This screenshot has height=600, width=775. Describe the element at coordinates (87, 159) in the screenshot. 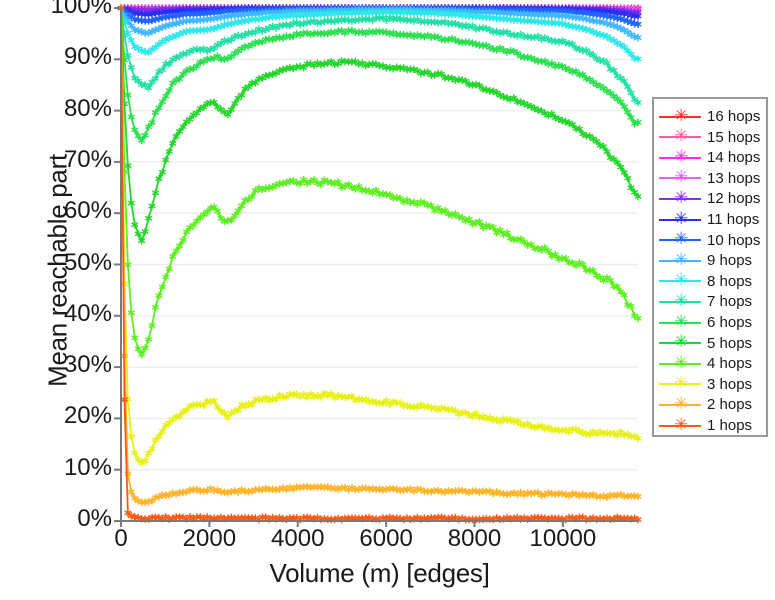

I see `y-axis-tick-label: 70%` at that location.